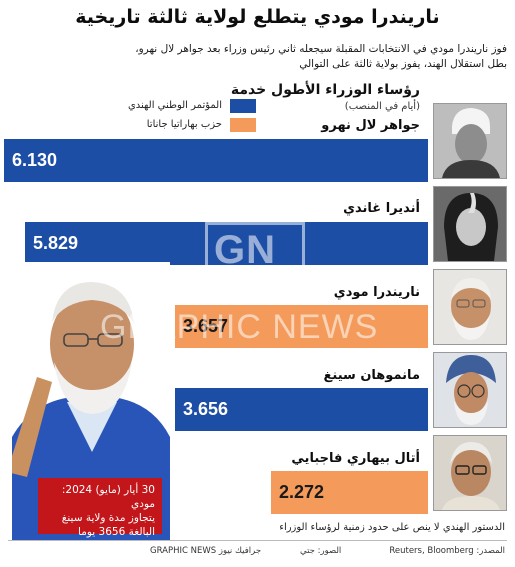 This screenshot has width=515, height=567. What do you see at coordinates (108, 518) in the screenshot?
I see `callout-line-2: يتجاوز مدة ولاية سينغ` at bounding box center [108, 518].